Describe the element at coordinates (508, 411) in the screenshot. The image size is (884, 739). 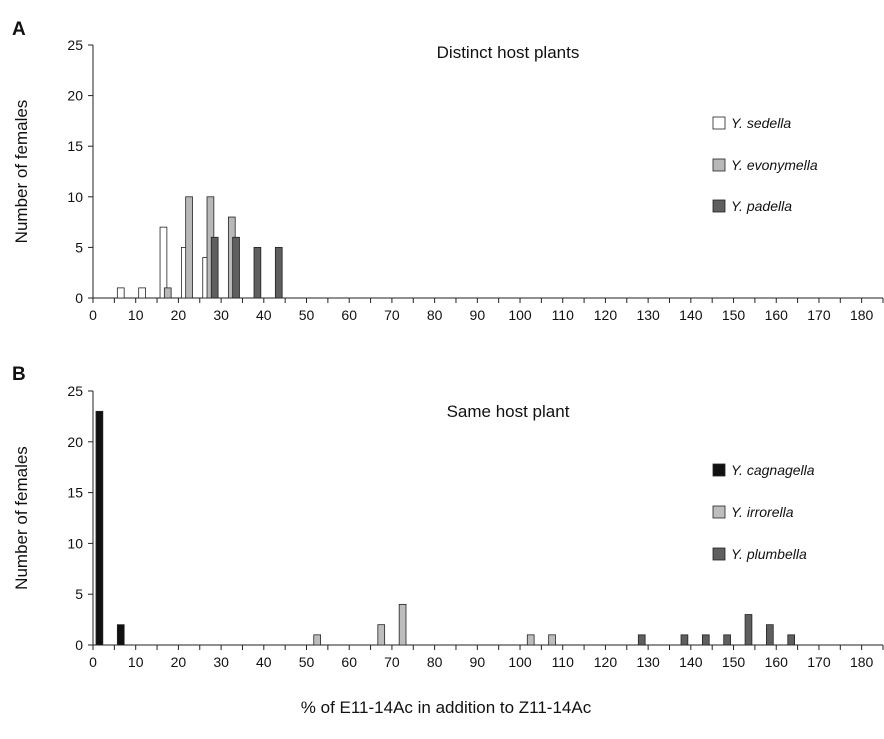
I see `panel-title: Same host plant` at that location.